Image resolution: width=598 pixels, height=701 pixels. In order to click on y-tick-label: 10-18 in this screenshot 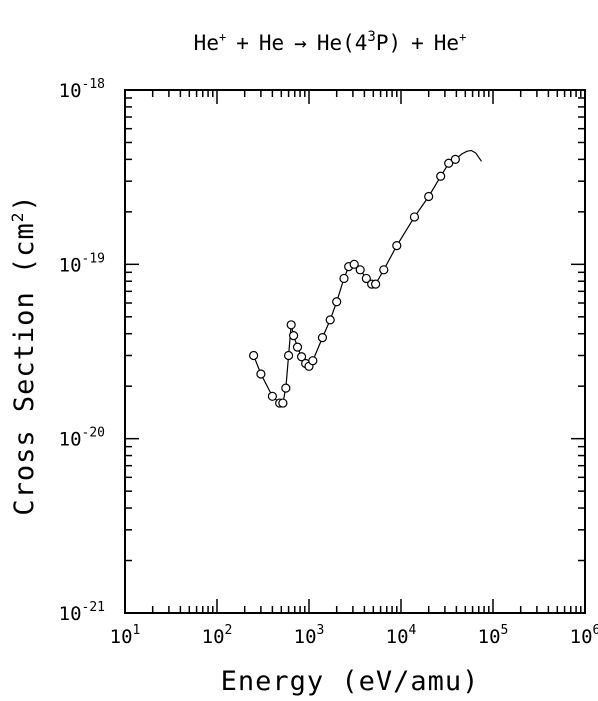, I will do `click(82, 89)`.